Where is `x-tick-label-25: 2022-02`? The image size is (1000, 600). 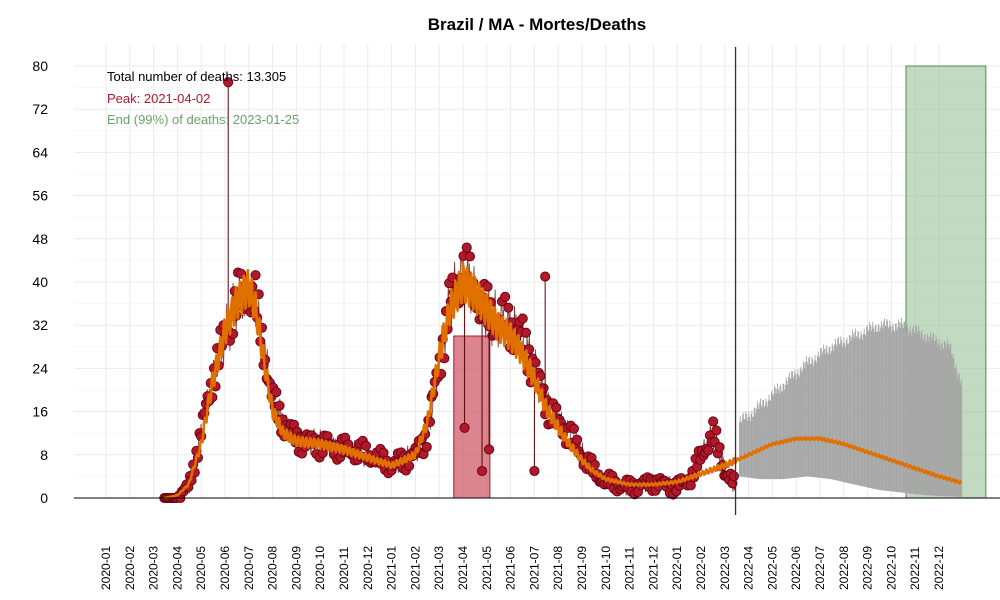
x-tick-label-25: 2022-02 is located at coordinates (701, 568).